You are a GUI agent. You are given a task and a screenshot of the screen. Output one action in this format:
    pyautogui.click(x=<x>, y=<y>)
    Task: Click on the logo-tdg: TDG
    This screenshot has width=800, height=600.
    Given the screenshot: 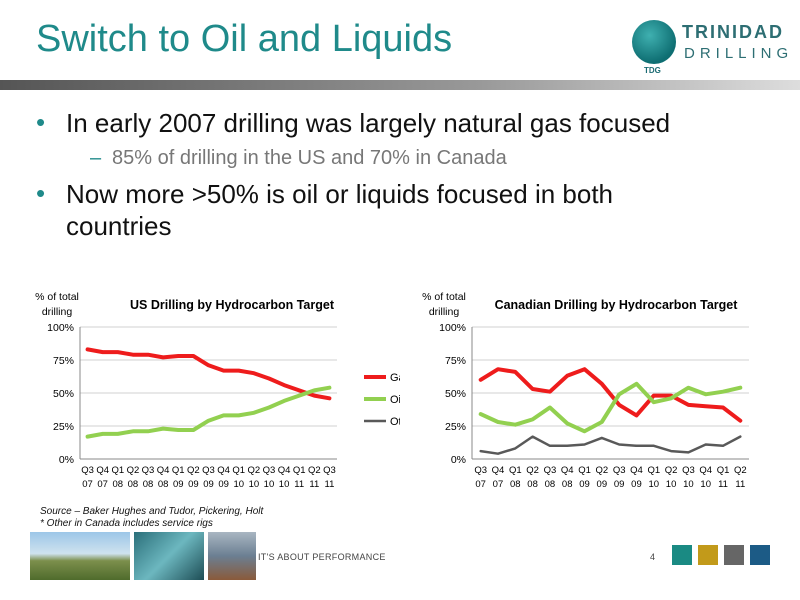 What is the action you would take?
    pyautogui.click(x=652, y=70)
    